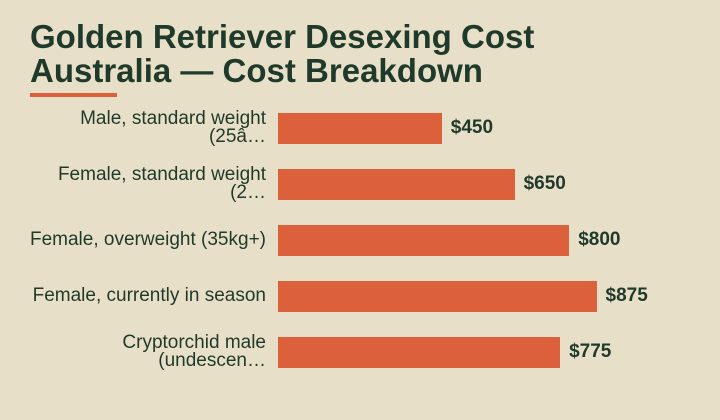  I want to click on title-accent, so click(73, 95).